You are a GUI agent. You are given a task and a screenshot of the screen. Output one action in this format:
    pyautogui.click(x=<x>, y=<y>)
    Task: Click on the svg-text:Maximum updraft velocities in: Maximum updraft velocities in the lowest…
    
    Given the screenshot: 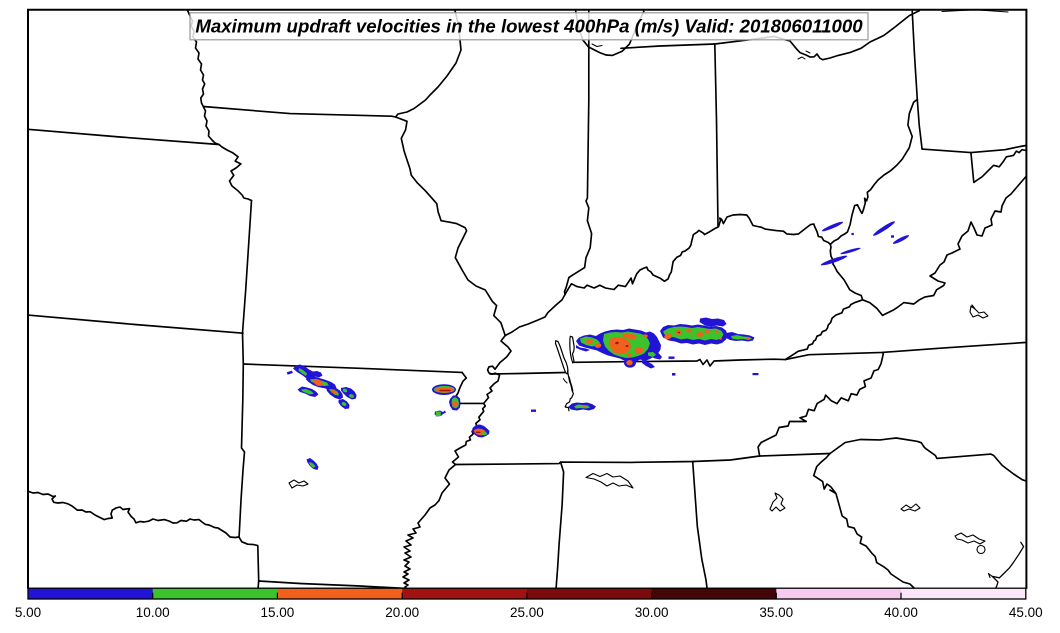 What is the action you would take?
    pyautogui.click(x=529, y=26)
    